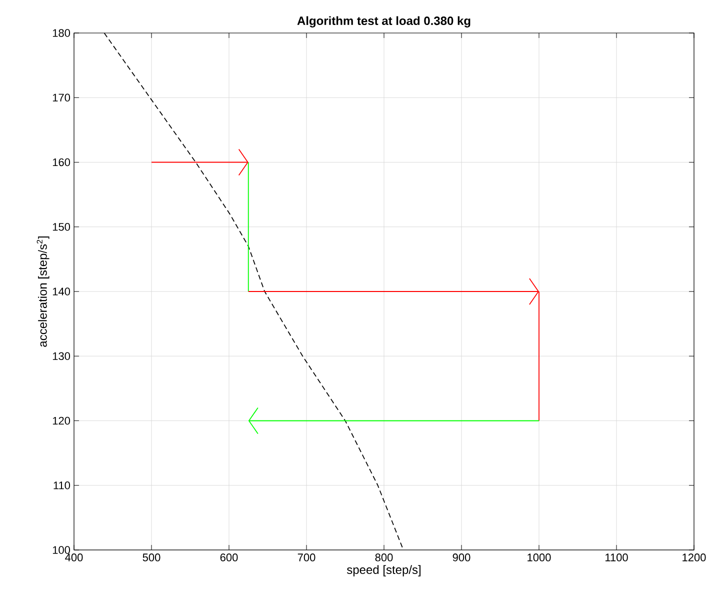  What do you see at coordinates (694, 558) in the screenshot?
I see `x-tick-label: 1200` at bounding box center [694, 558].